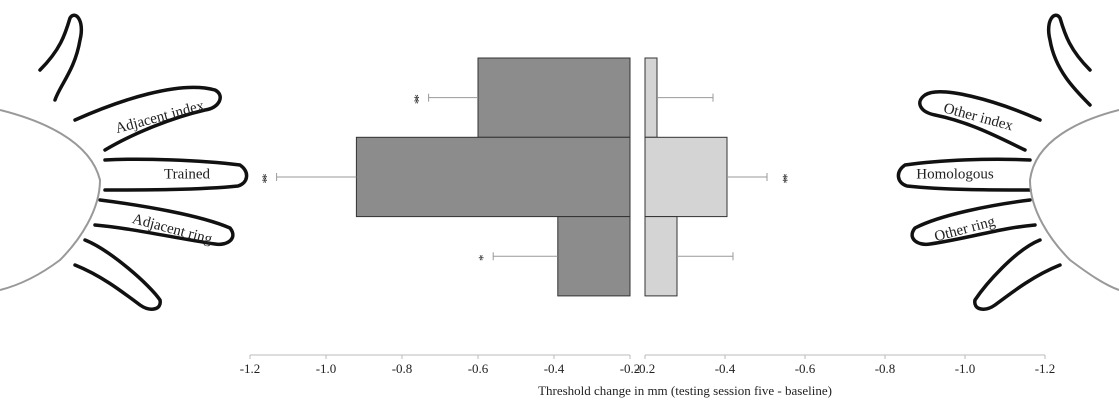 Image resolution: width=1119 pixels, height=408 pixels. What do you see at coordinates (172, 229) in the screenshot?
I see `finger-label: Adjacent ring` at bounding box center [172, 229].